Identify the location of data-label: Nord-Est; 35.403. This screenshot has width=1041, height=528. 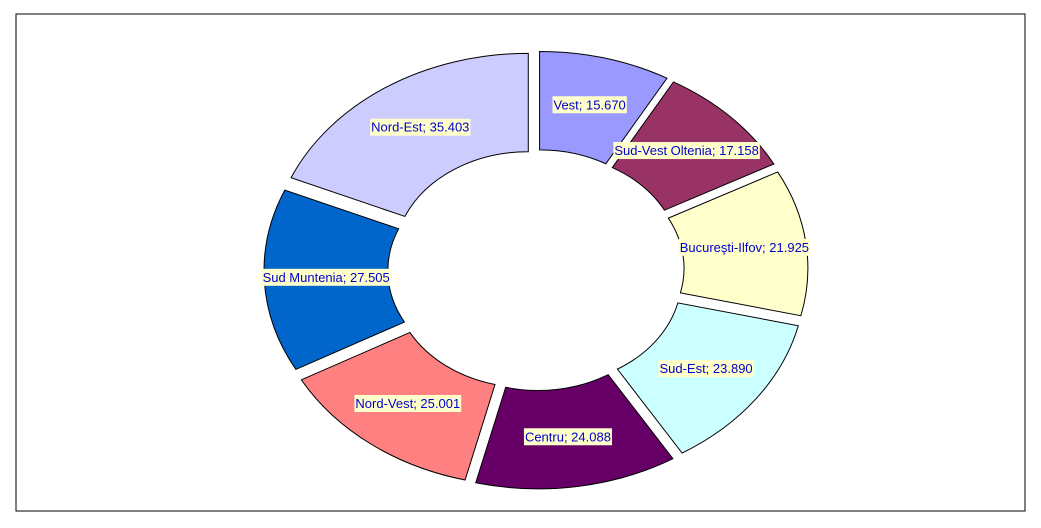
(420, 127).